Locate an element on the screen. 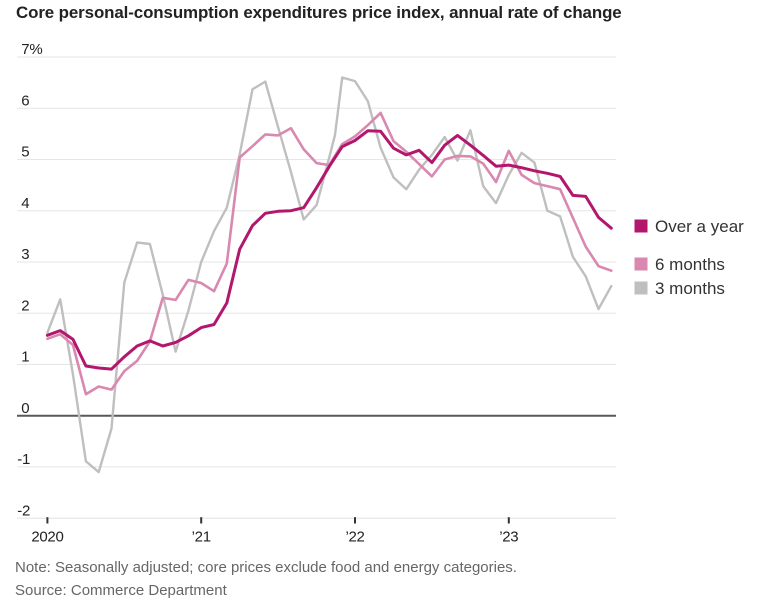  svg-text: 1 is located at coordinates (25, 357).